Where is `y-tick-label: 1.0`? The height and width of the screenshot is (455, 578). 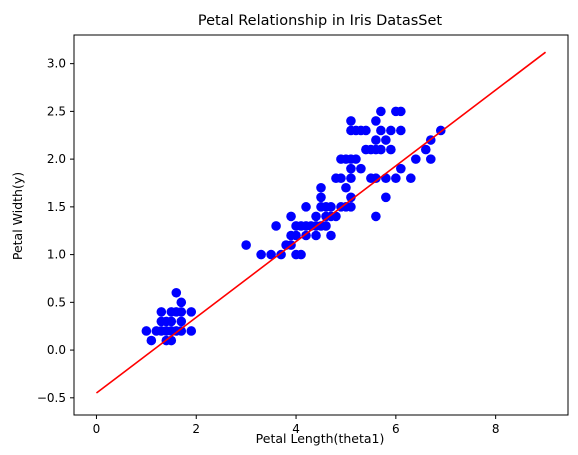 y-tick-label: 1.0 is located at coordinates (56, 255).